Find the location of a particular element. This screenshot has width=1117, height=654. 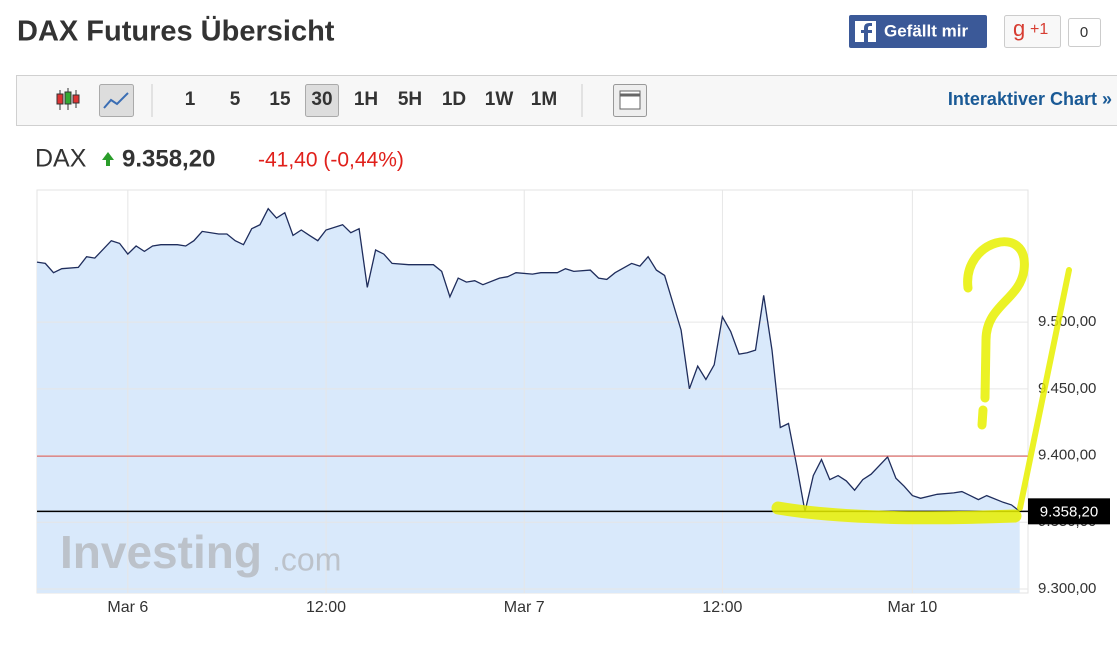

interactive-link: Interaktiver Chart » is located at coordinates (1030, 99).